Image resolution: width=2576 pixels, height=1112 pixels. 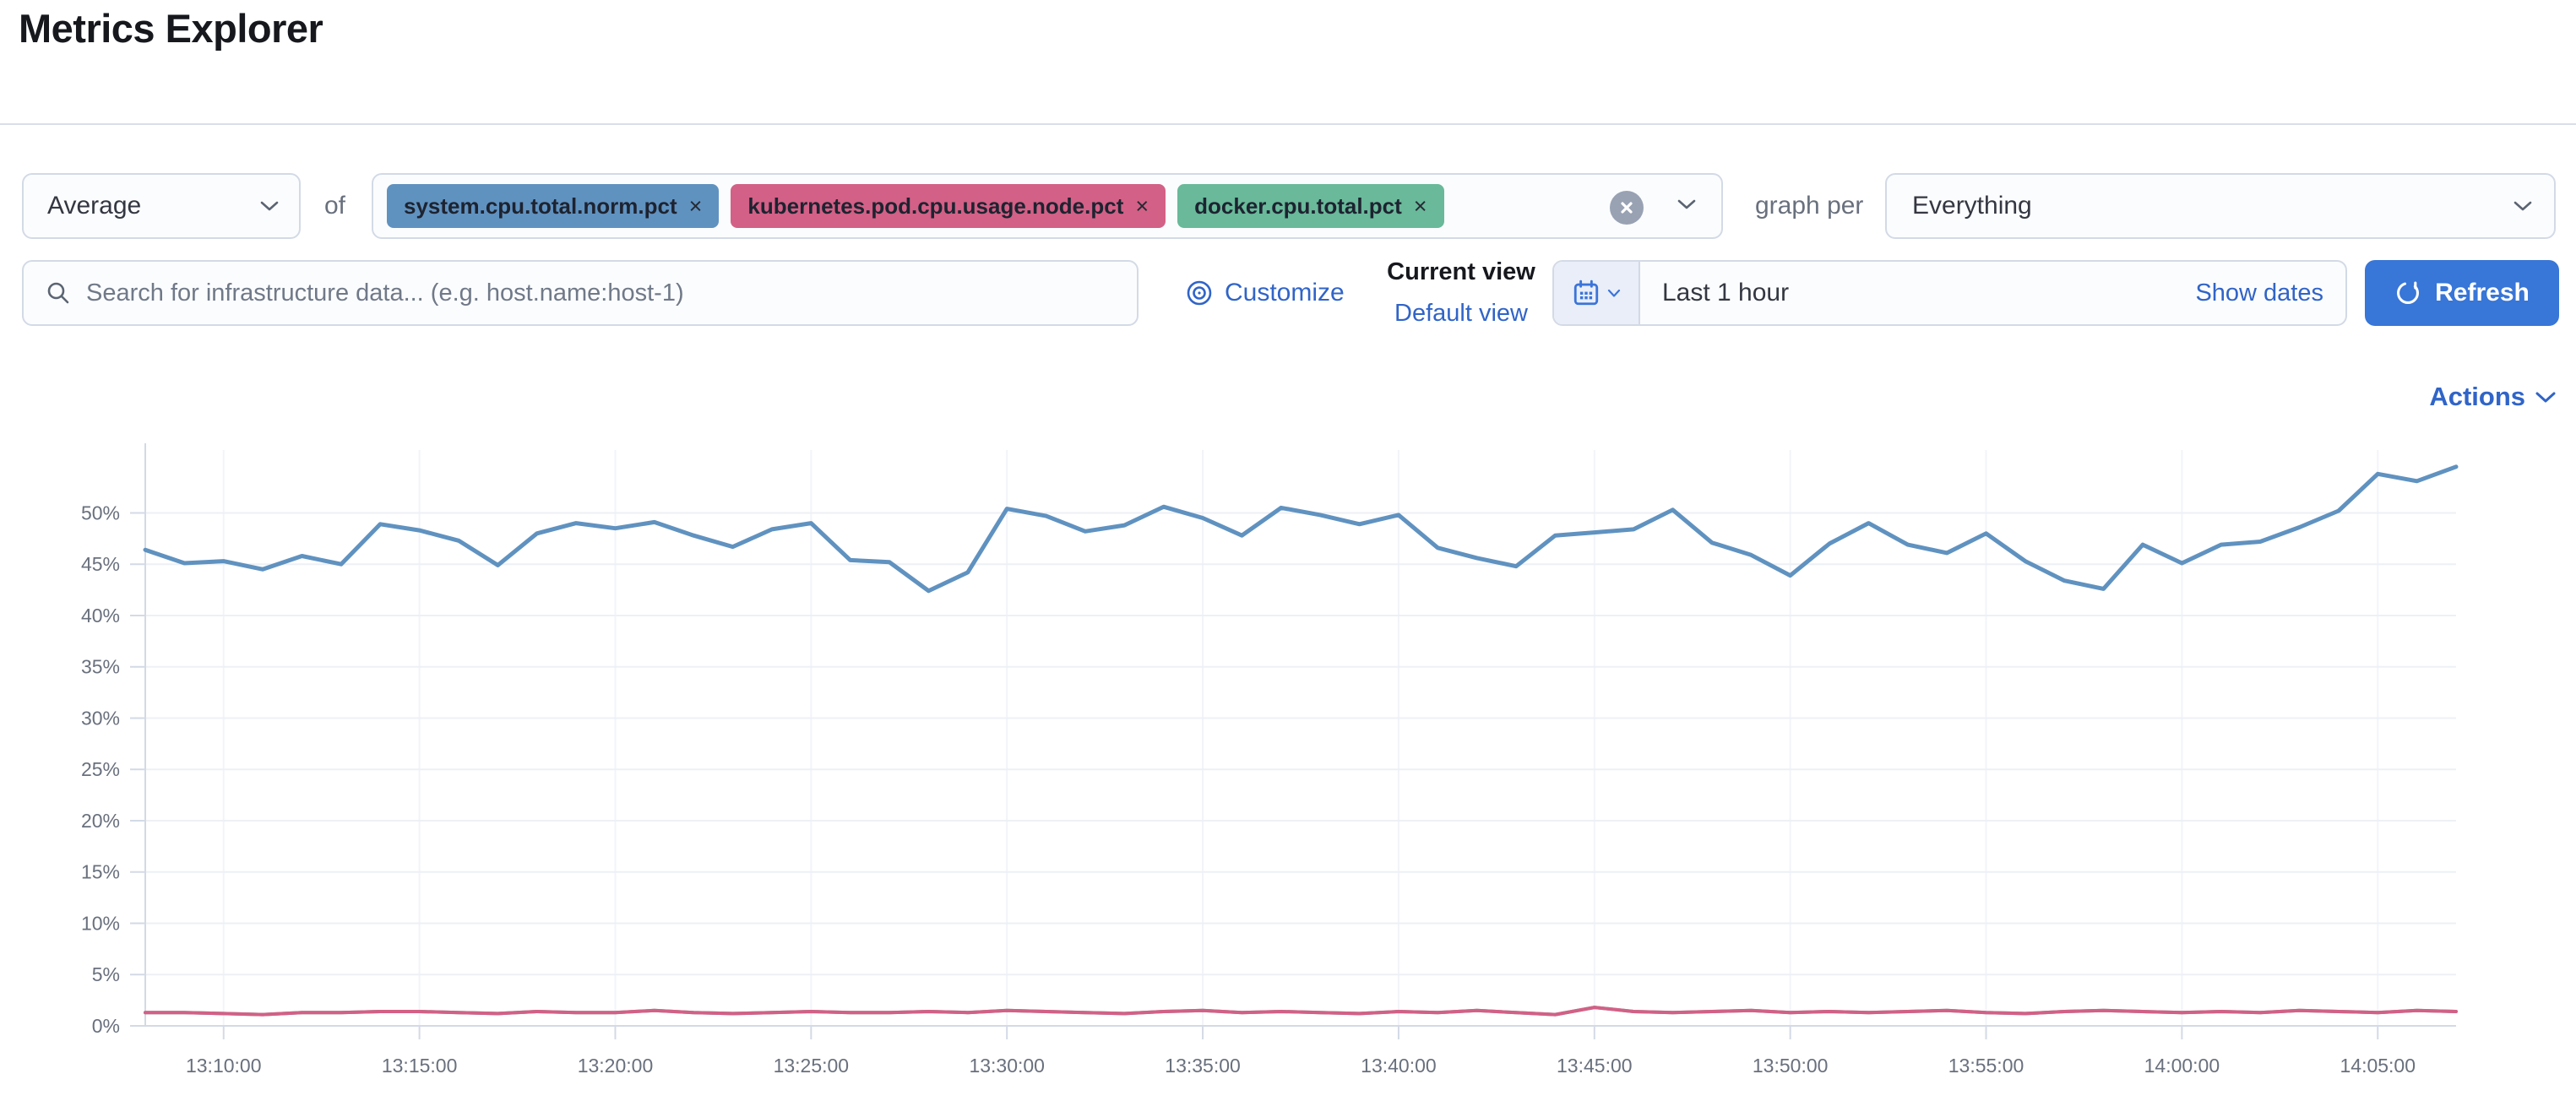 What do you see at coordinates (58, 293) in the screenshot?
I see `search-icon` at bounding box center [58, 293].